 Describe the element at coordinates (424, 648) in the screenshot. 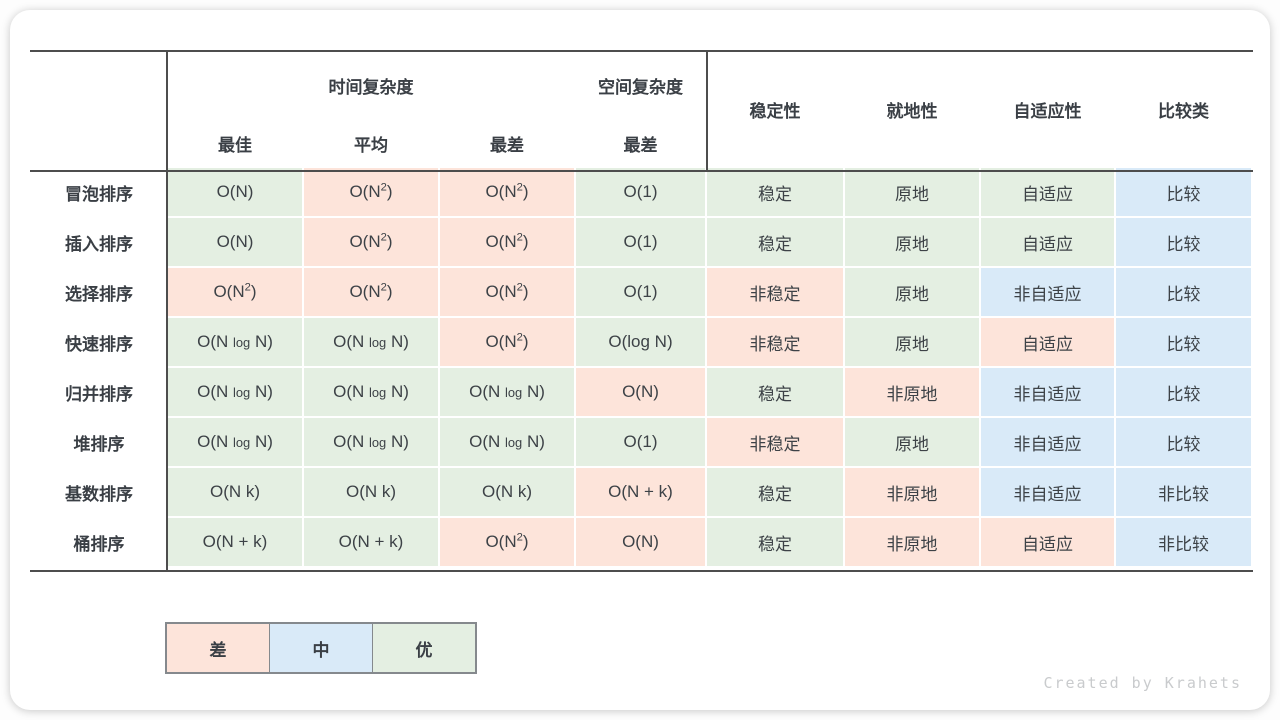

I see `legend-item-good: 优` at that location.